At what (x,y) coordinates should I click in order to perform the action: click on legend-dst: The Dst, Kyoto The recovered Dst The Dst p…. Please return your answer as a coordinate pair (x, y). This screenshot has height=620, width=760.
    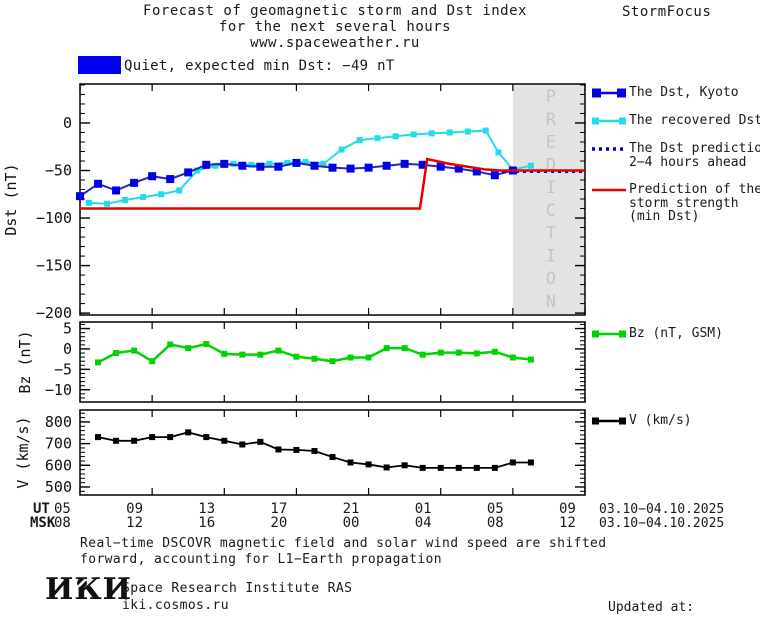
    Looking at the image, I should click on (675, 162).